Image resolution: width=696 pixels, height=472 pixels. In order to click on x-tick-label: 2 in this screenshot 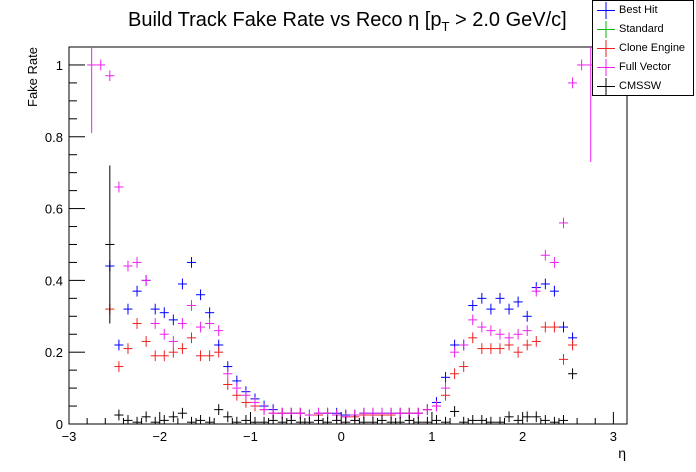, I will do `click(522, 436)`.